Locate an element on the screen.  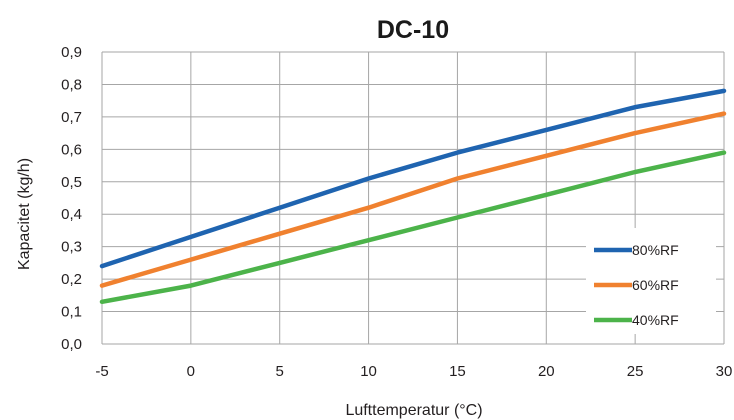
x-tick-label: -5 is located at coordinates (101, 371).